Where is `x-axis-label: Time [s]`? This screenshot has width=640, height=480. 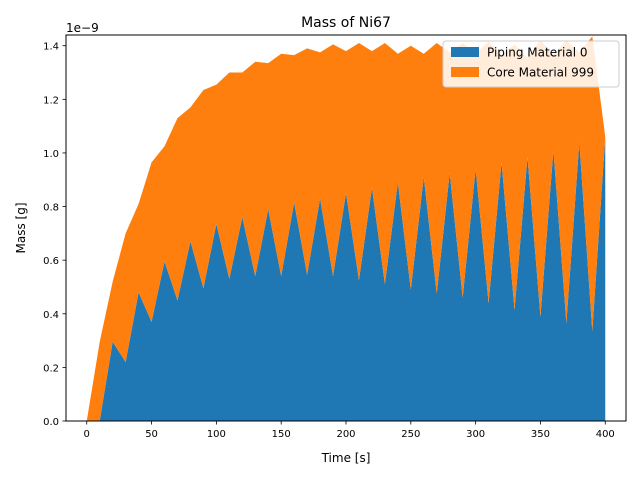
x-axis-label: Time [s] is located at coordinates (346, 458).